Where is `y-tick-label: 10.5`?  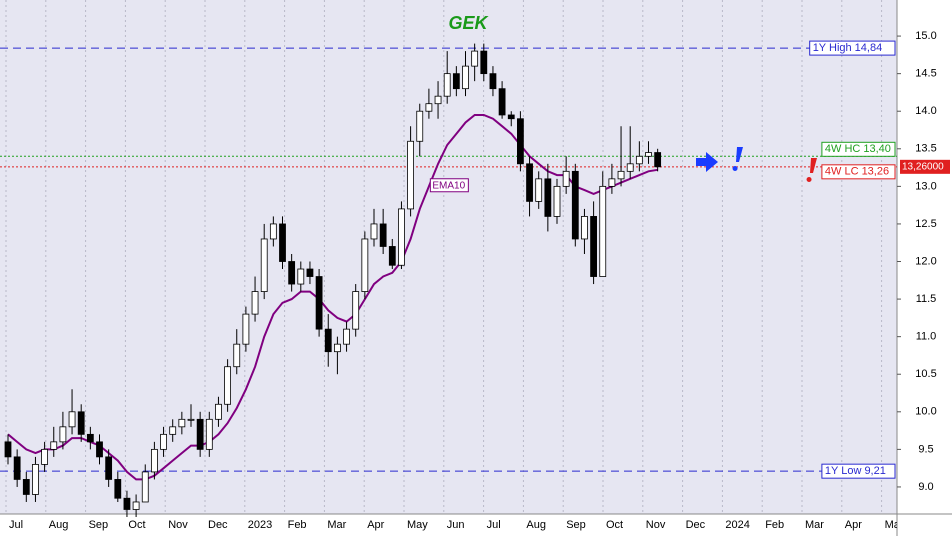
y-tick-label: 10.5 is located at coordinates (925, 374).